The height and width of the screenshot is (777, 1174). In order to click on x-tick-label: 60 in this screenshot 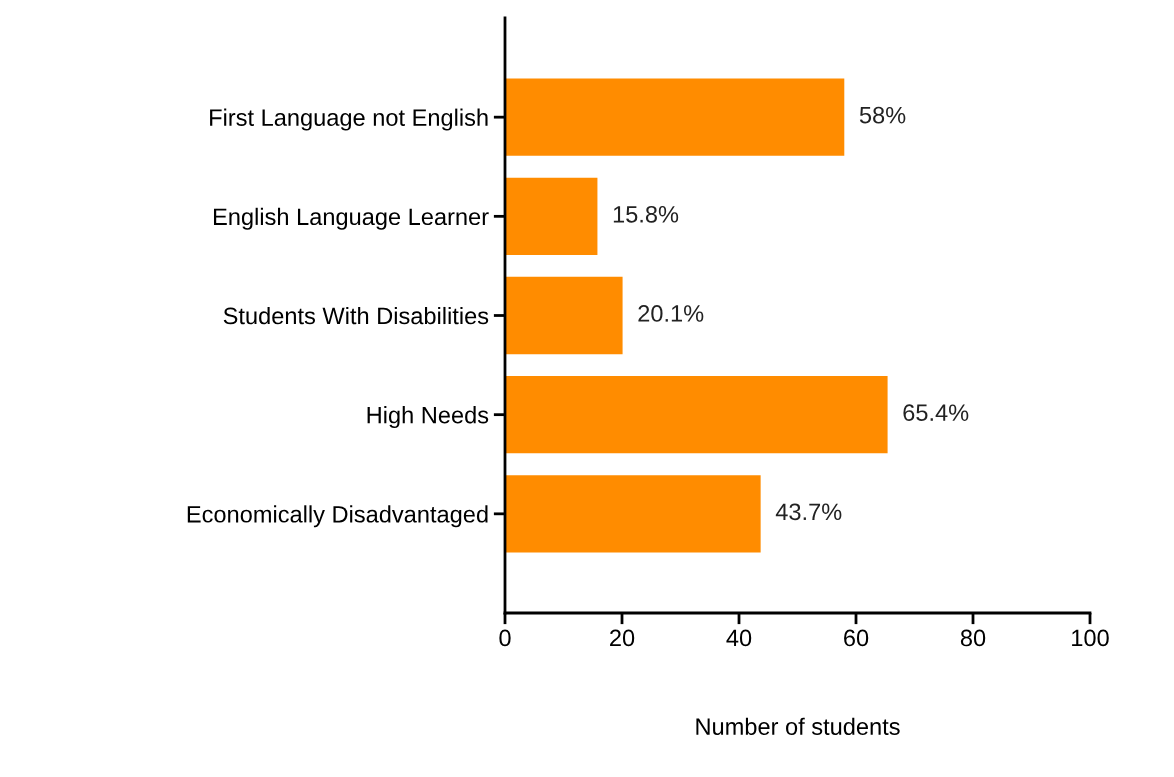, I will do `click(856, 638)`.